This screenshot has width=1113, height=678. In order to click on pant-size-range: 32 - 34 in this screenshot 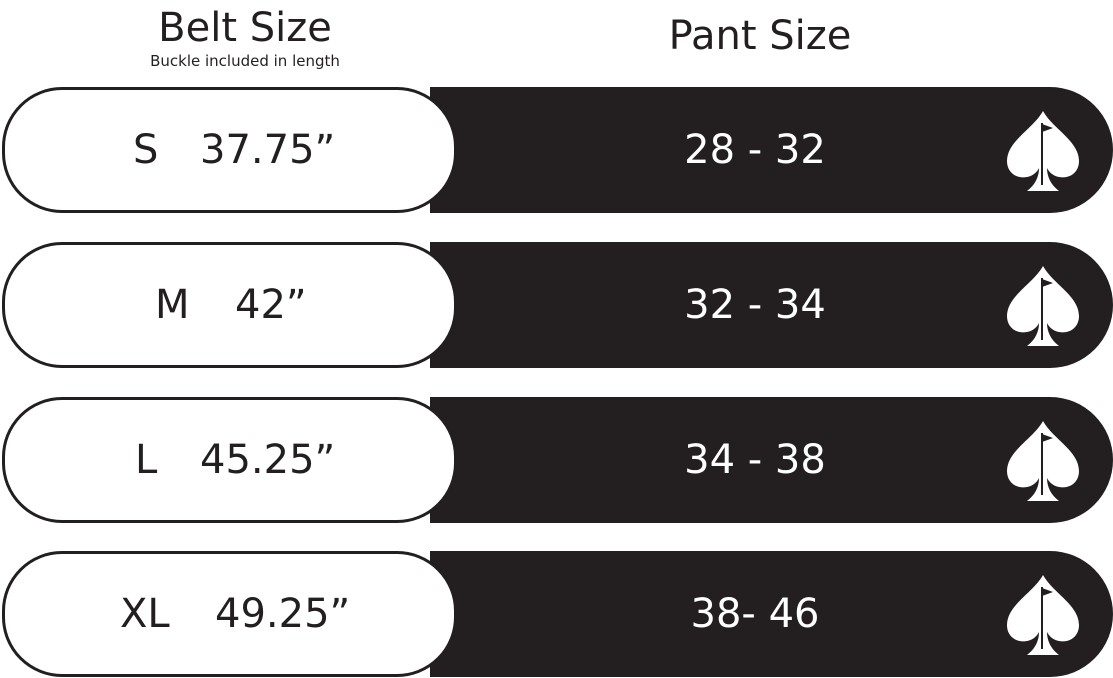, I will do `click(755, 305)`.